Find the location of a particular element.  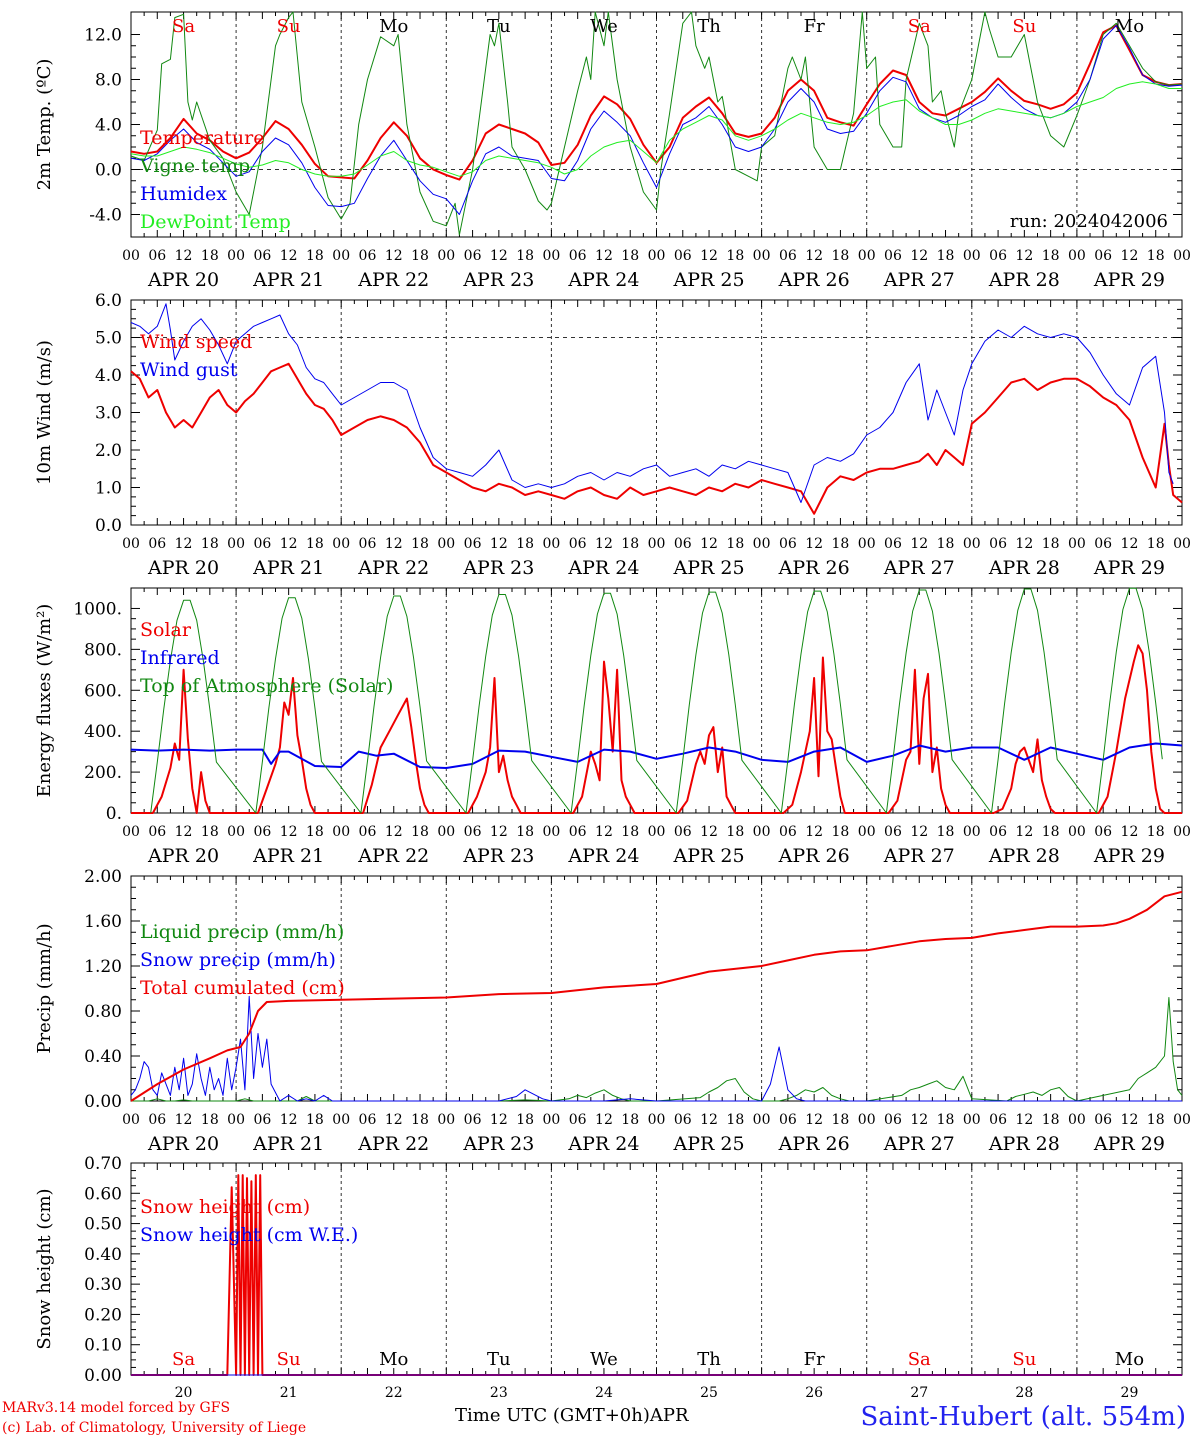

date-label: APR 27 is located at coordinates (919, 568).